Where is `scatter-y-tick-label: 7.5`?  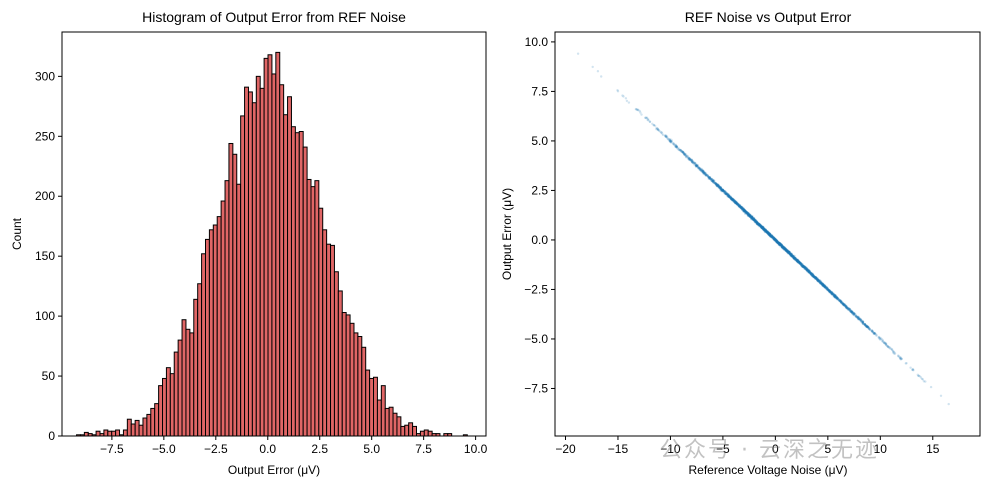
scatter-y-tick-label: 7.5 is located at coordinates (539, 91).